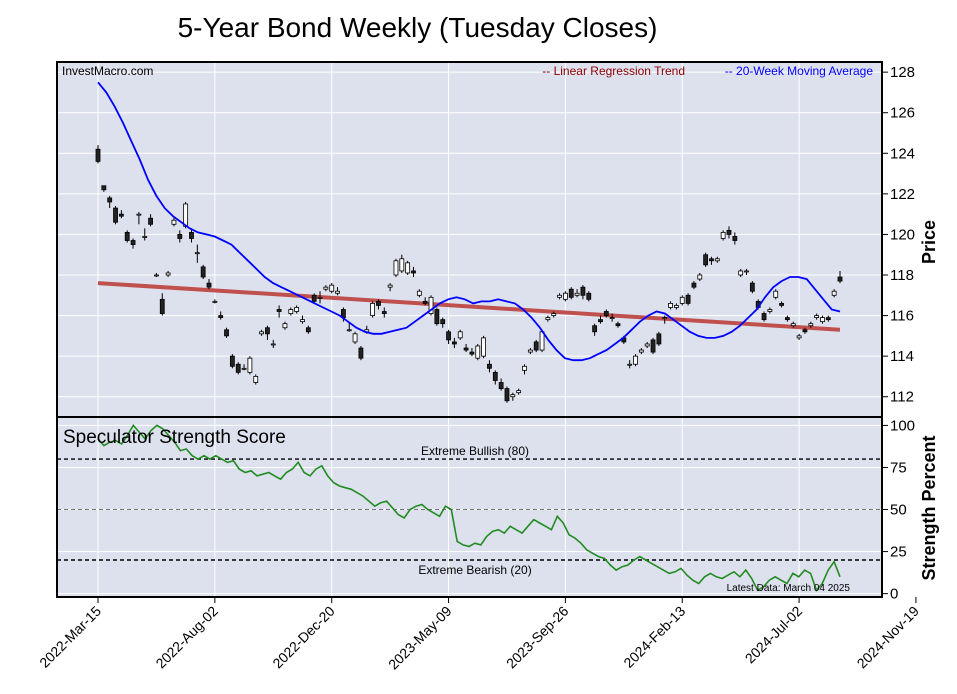  Describe the element at coordinates (898, 552) in the screenshot. I see `strength-tick-label: 25` at that location.